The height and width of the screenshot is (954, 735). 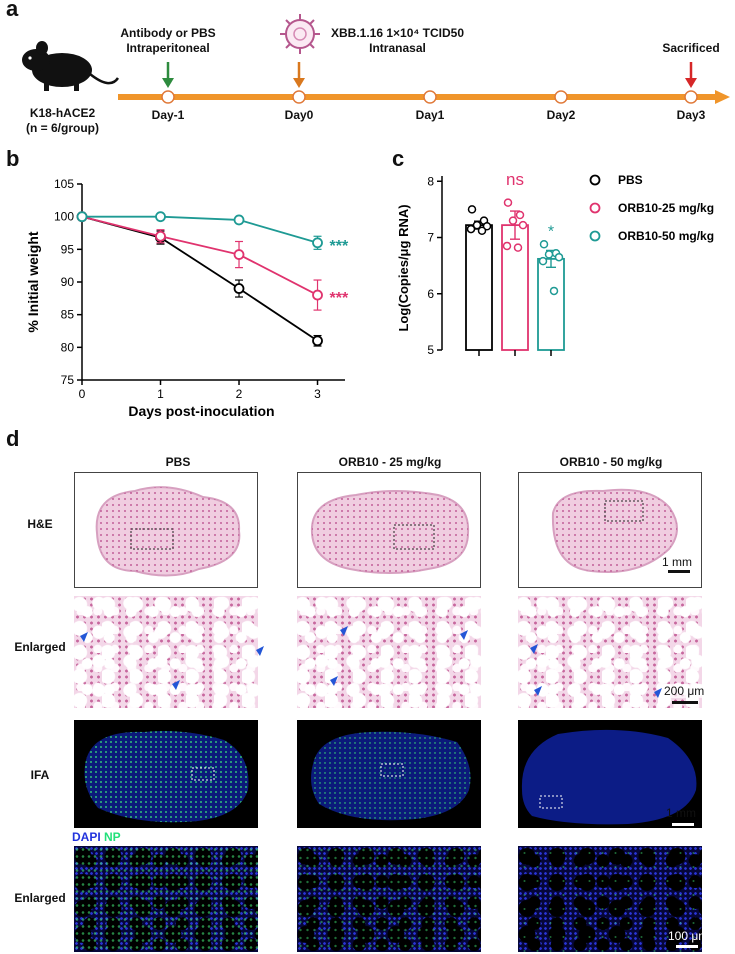 I want to click on y-tick-label: 100, so click(x=64, y=217).